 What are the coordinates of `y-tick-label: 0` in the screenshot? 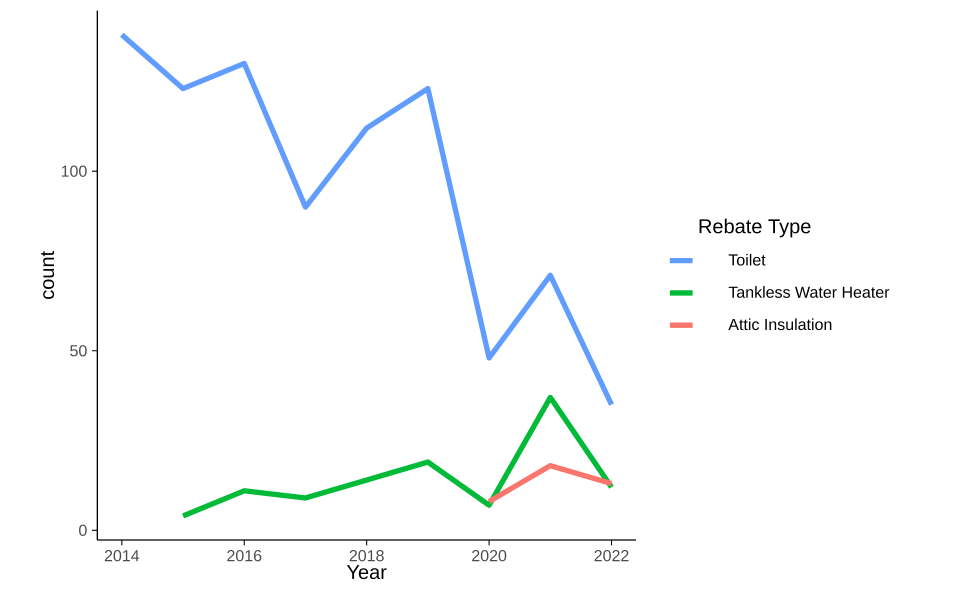 It's located at (83, 530).